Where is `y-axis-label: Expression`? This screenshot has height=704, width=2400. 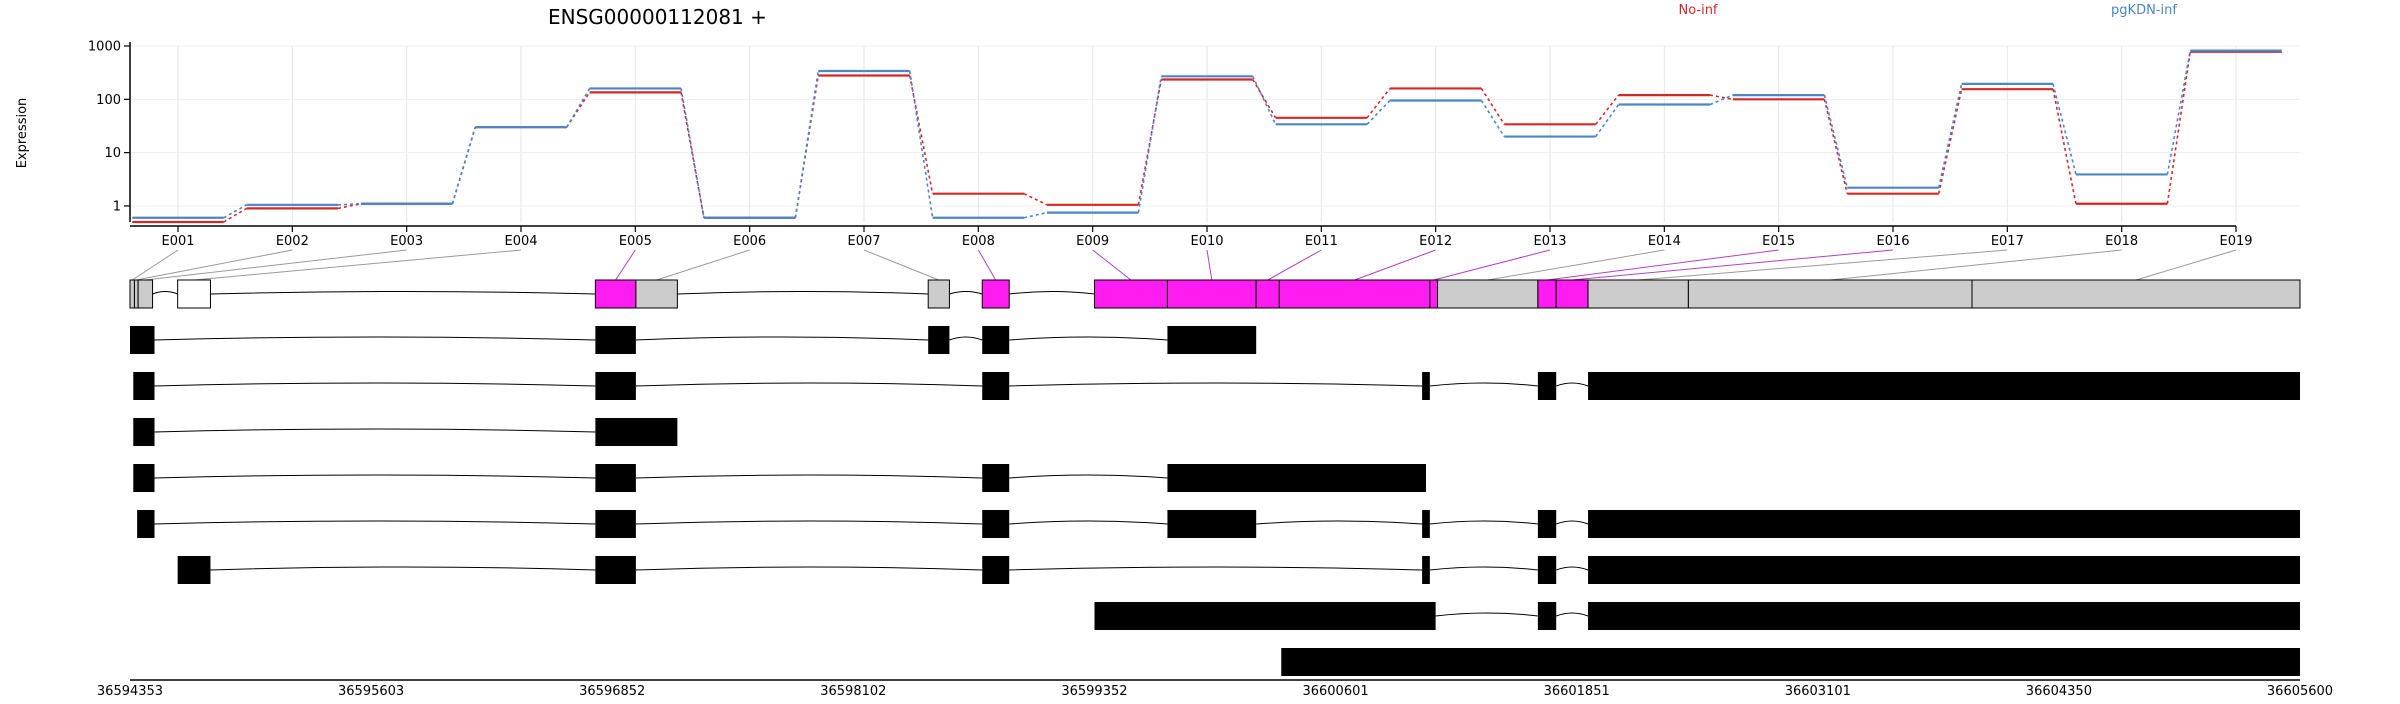
y-axis-label: Expression is located at coordinates (22, 133).